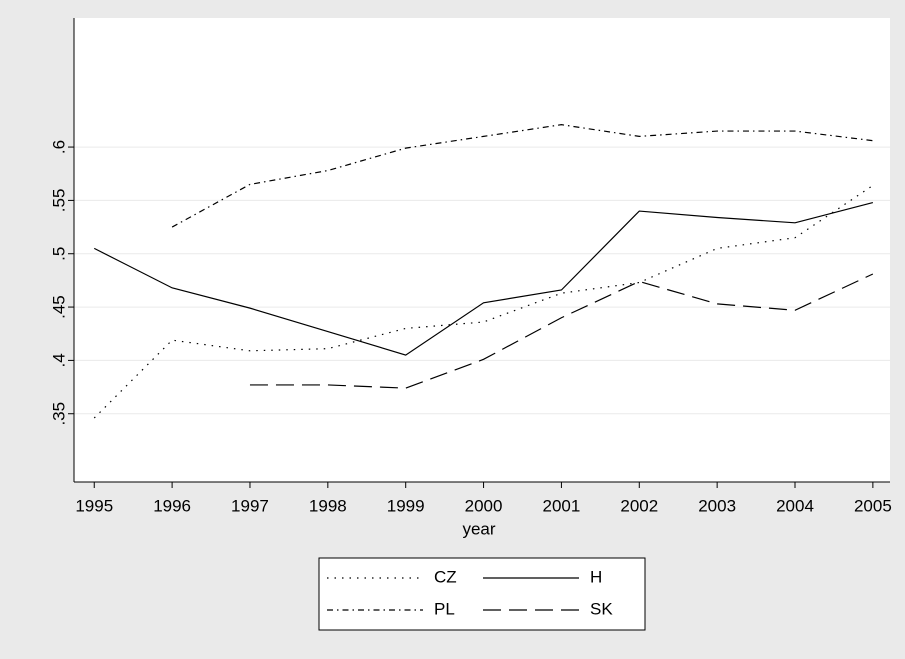 This screenshot has width=905, height=659. I want to click on y-tick-label: .5, so click(58, 254).